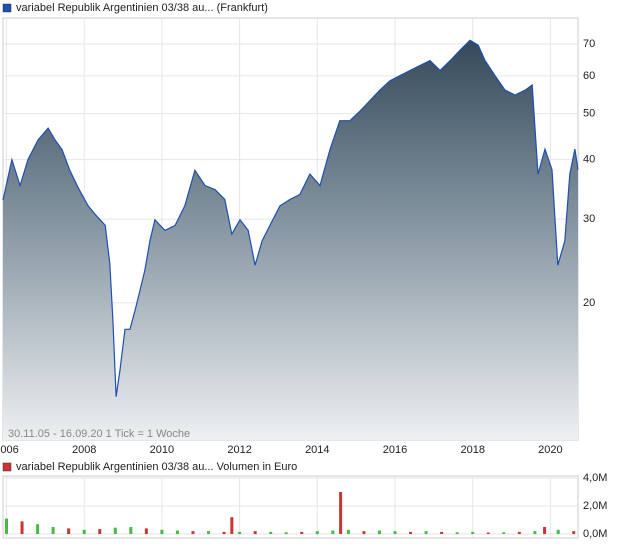  What do you see at coordinates (395, 450) in the screenshot?
I see `x-tick-label: 2016` at bounding box center [395, 450].